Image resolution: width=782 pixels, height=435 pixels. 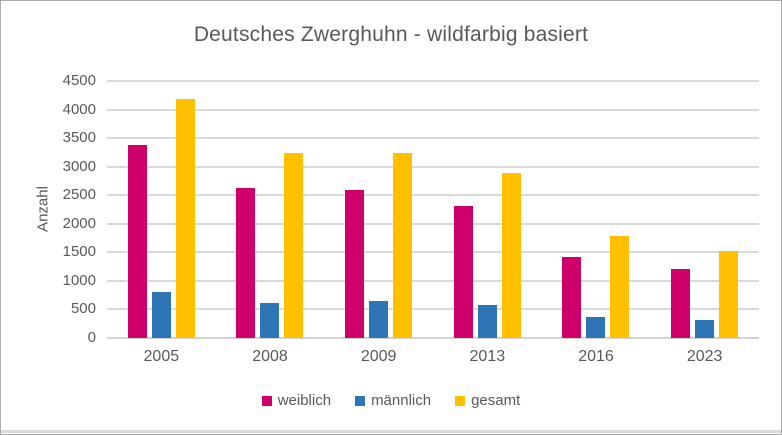 I want to click on x-tick-label-2005: 2005, so click(x=161, y=356).